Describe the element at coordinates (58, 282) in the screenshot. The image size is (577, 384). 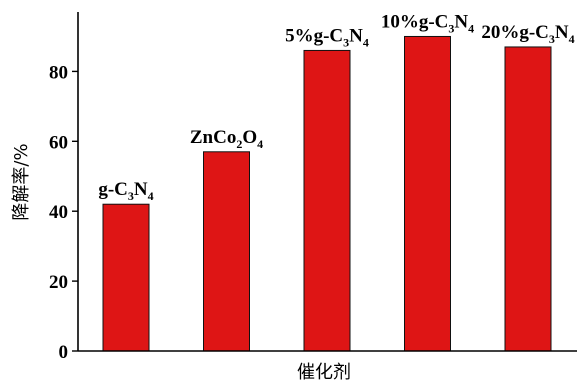
I see `y-tick-label: 20` at that location.